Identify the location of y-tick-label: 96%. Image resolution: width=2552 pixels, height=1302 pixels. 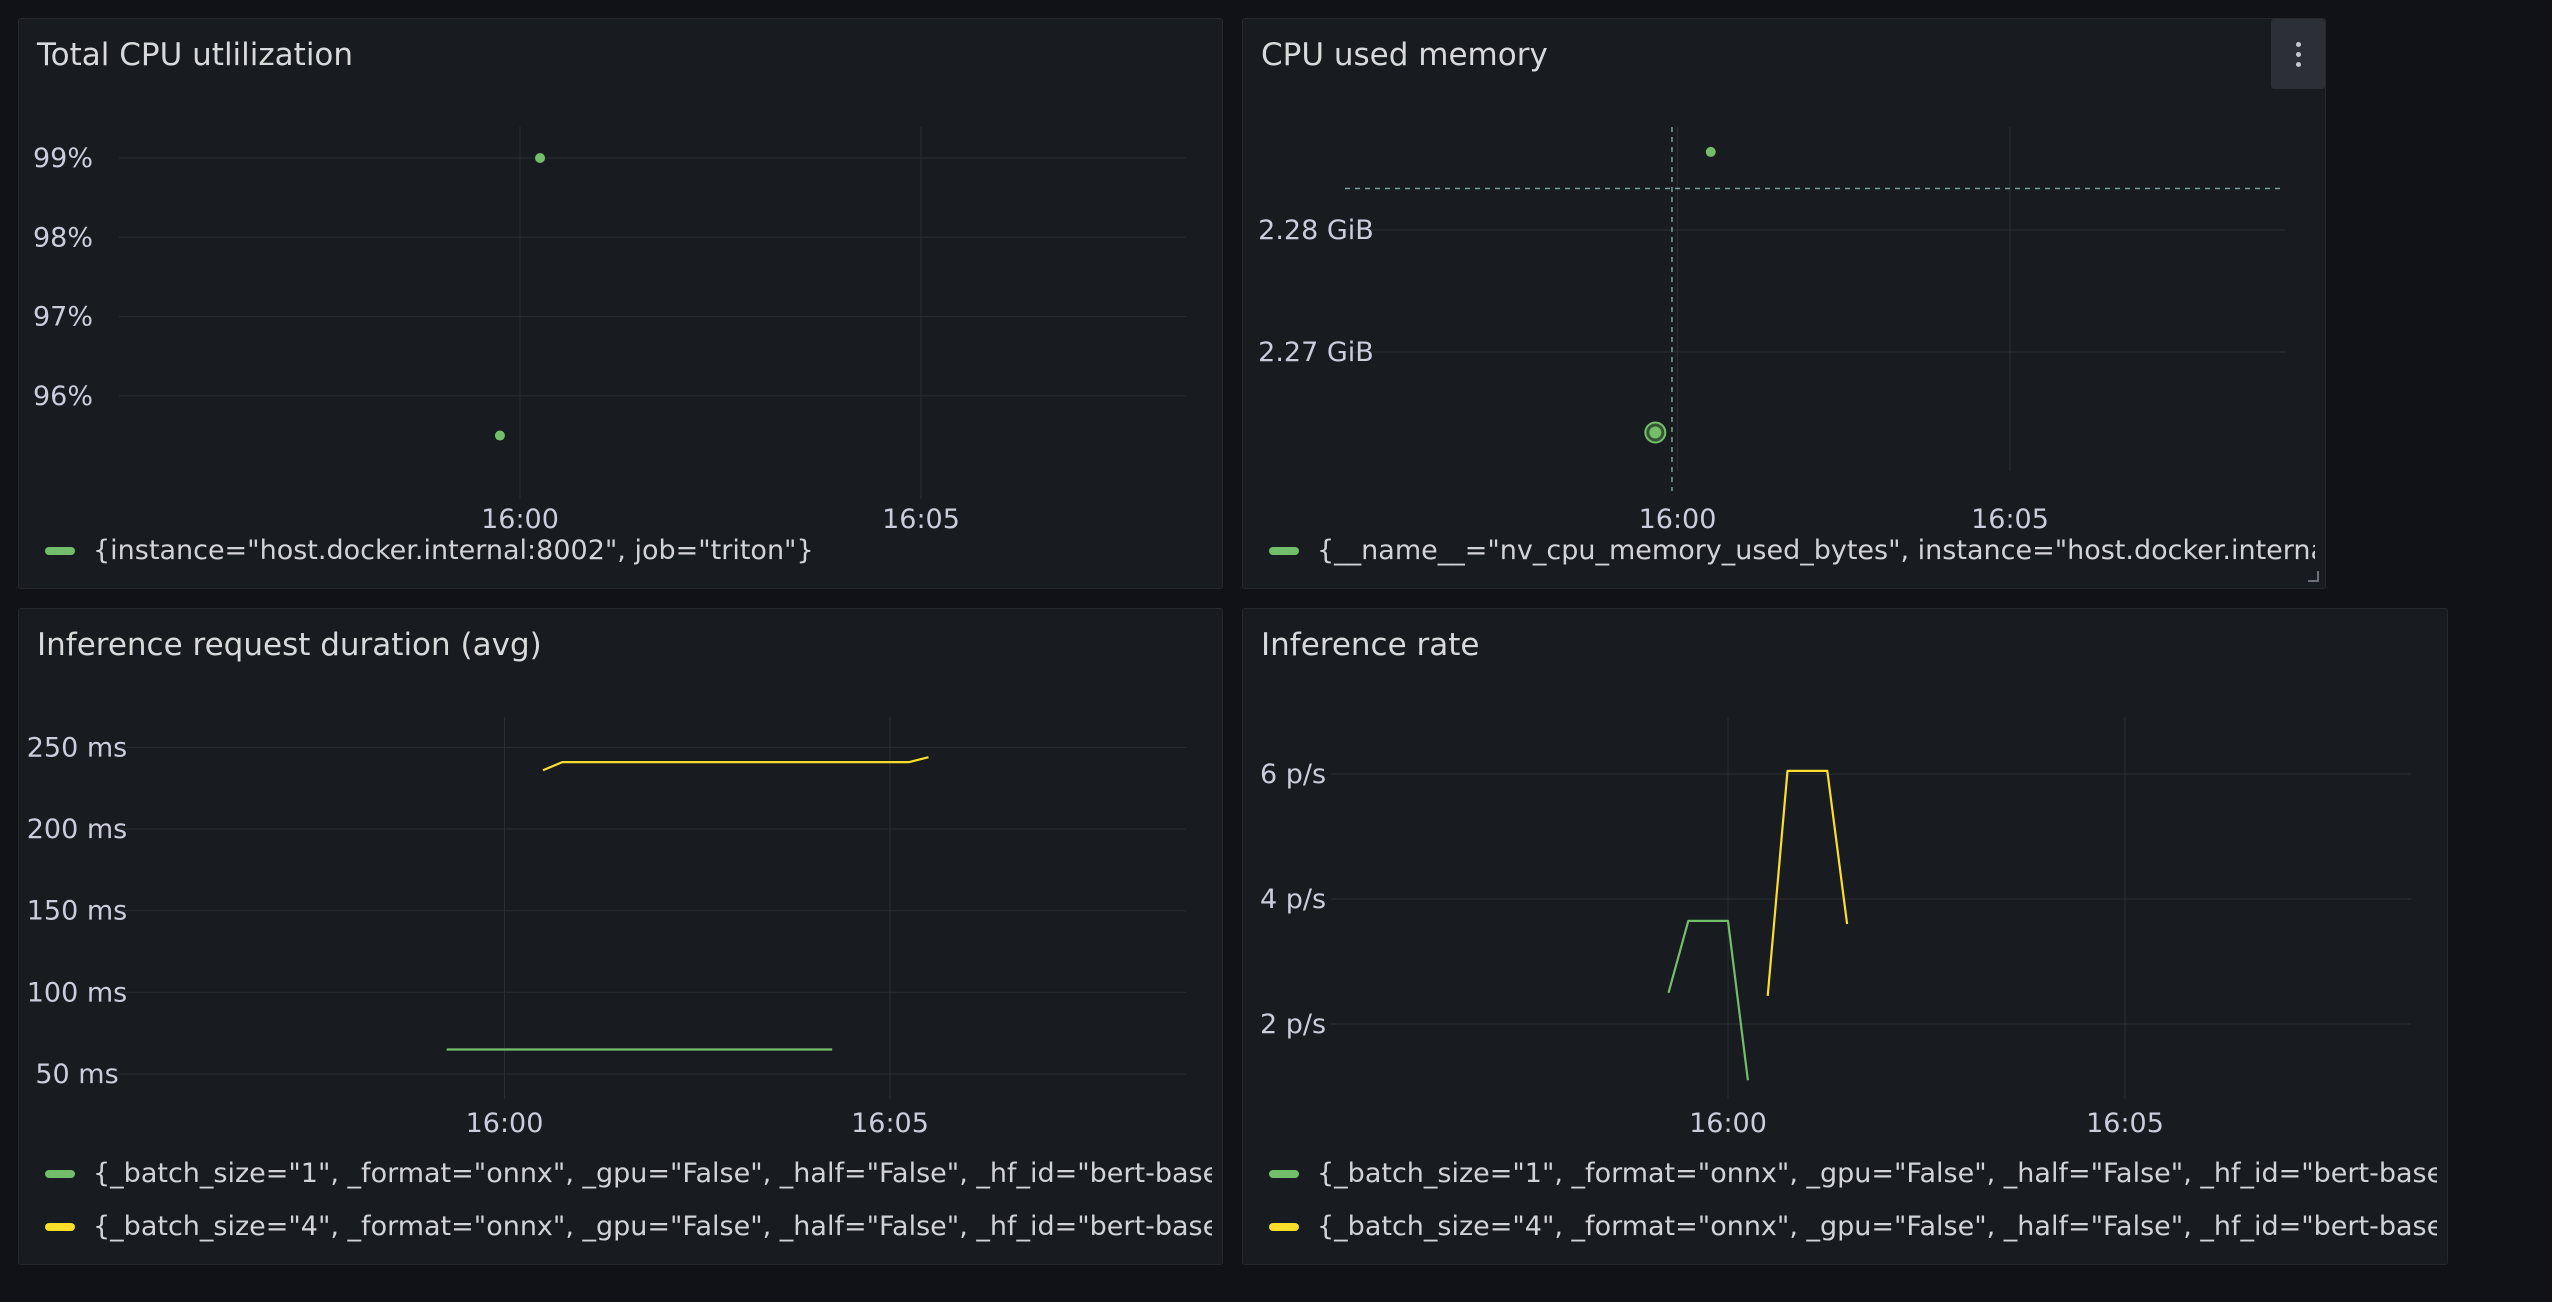
(63, 396).